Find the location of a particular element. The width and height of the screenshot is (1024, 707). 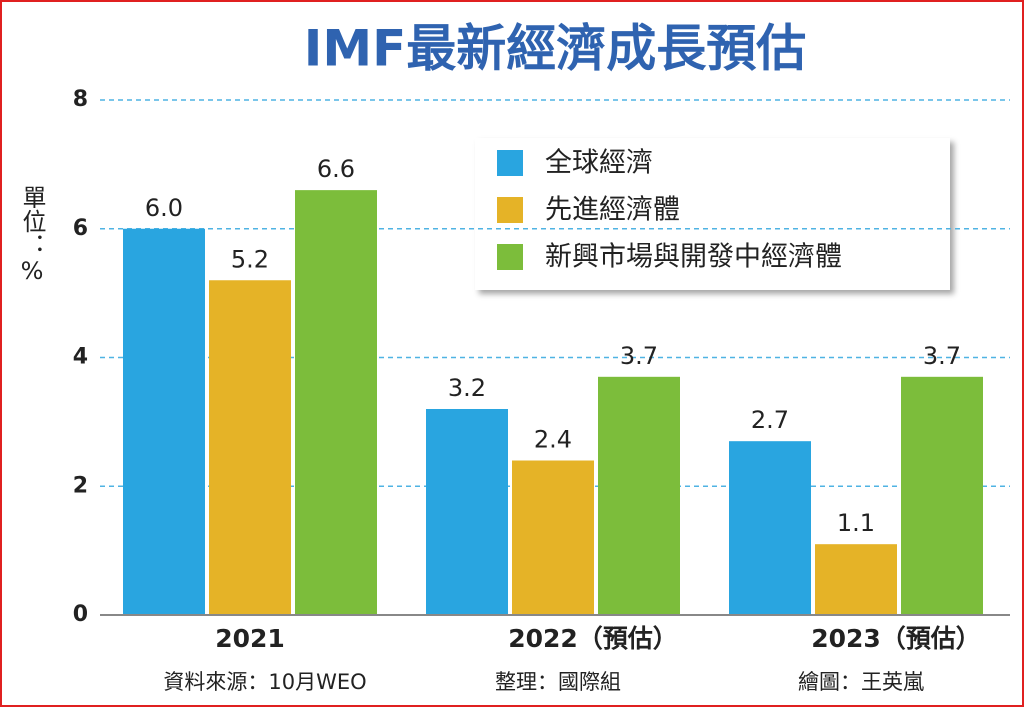

y-tick-label: 6 is located at coordinates (80, 228).